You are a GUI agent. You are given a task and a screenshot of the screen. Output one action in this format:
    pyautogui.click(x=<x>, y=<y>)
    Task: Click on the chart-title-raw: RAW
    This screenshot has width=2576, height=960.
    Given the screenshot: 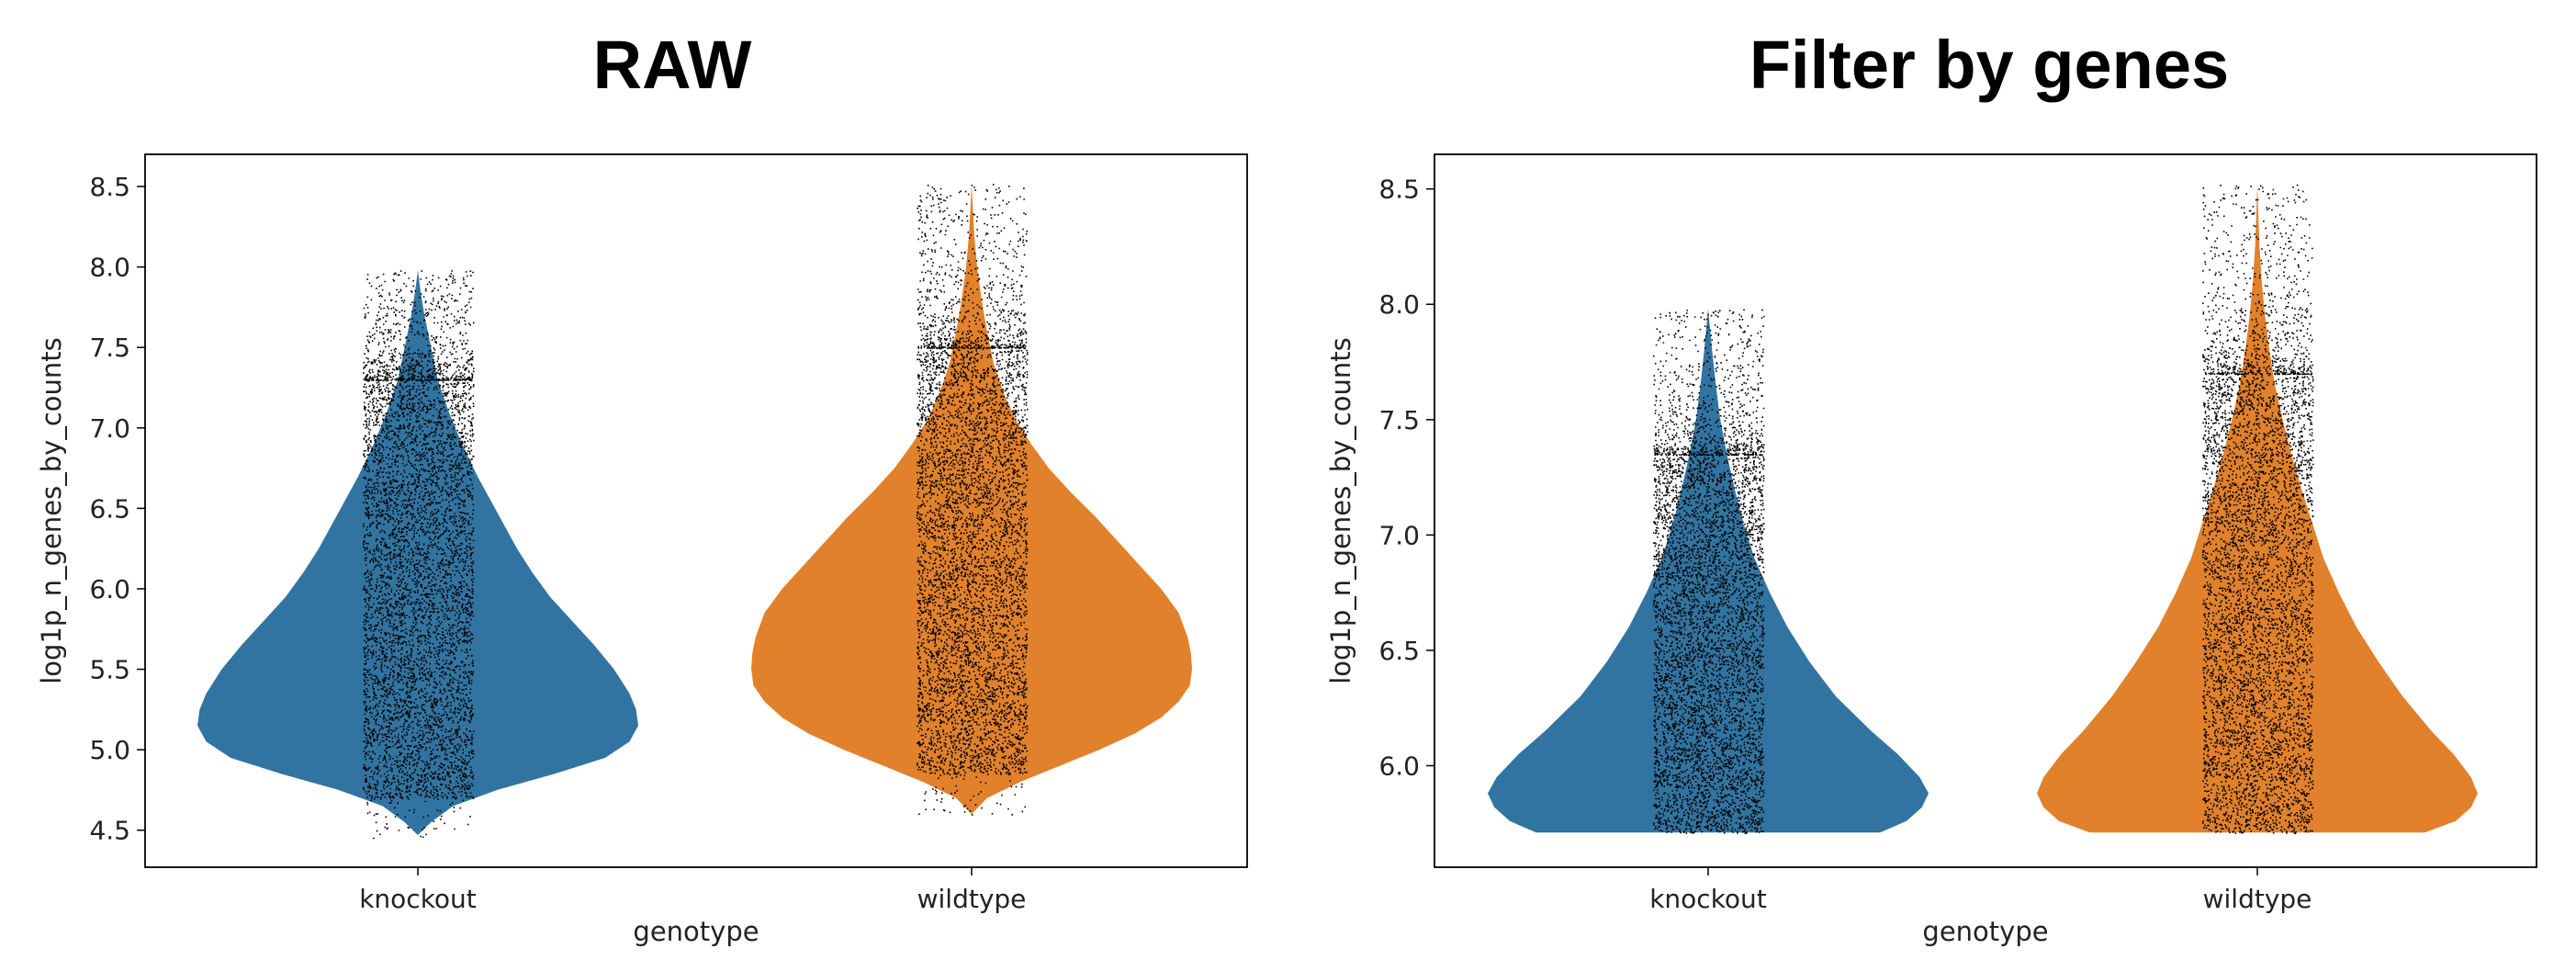 What is the action you would take?
    pyautogui.click(x=672, y=65)
    